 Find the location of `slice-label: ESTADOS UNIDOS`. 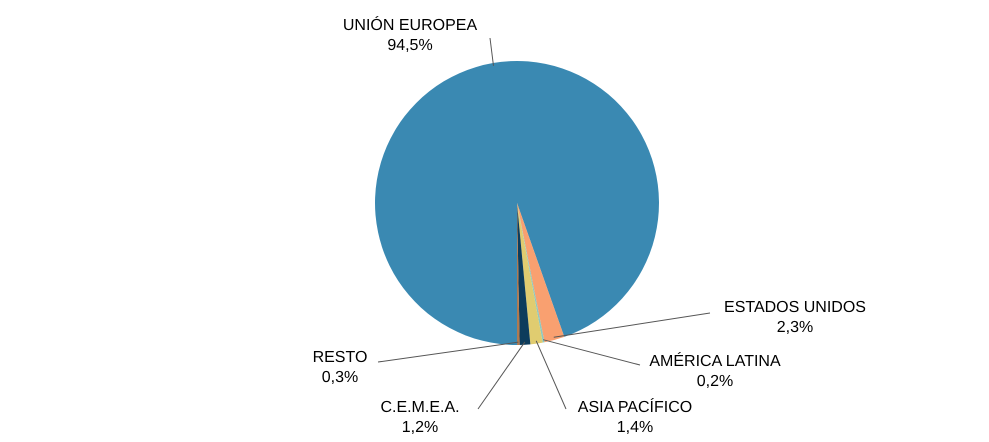

slice-label: ESTADOS UNIDOS is located at coordinates (795, 307).